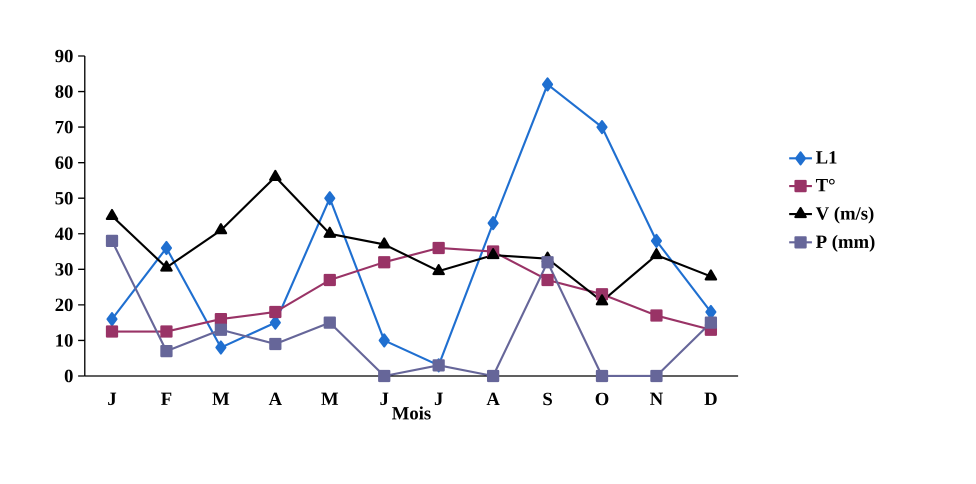  I want to click on y-tick-label: 80, so click(64, 91).